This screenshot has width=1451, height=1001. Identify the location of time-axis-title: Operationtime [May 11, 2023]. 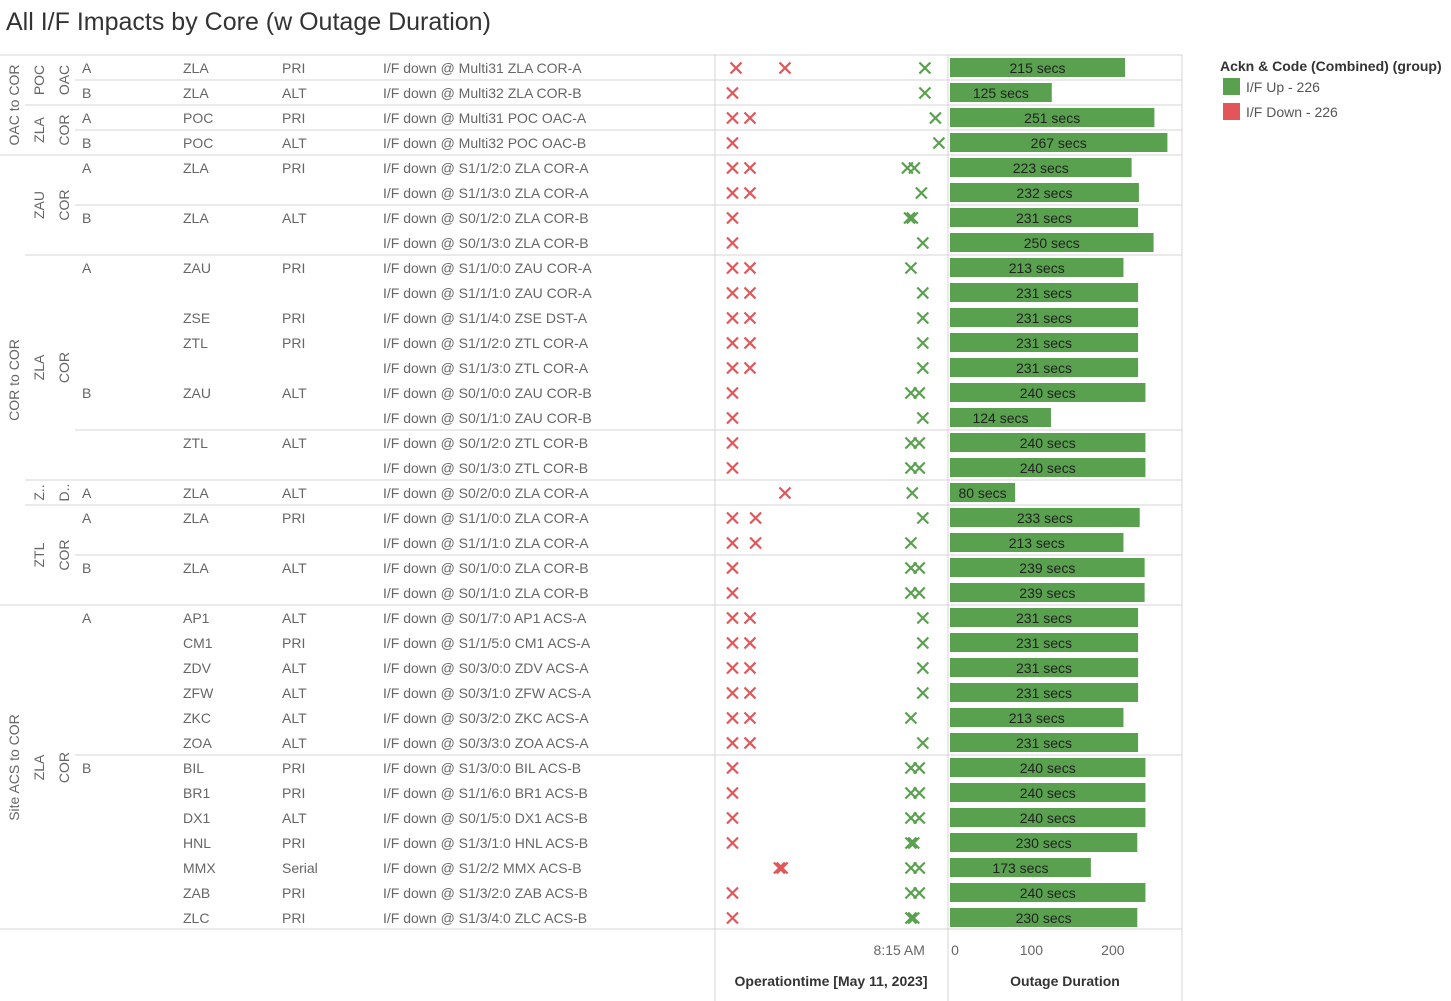
(831, 981).